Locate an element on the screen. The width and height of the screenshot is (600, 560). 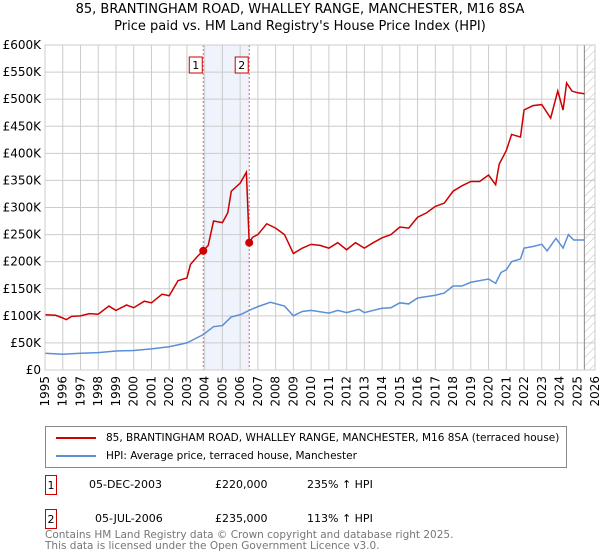
y-tick-label: £350K is located at coordinates (23, 180).